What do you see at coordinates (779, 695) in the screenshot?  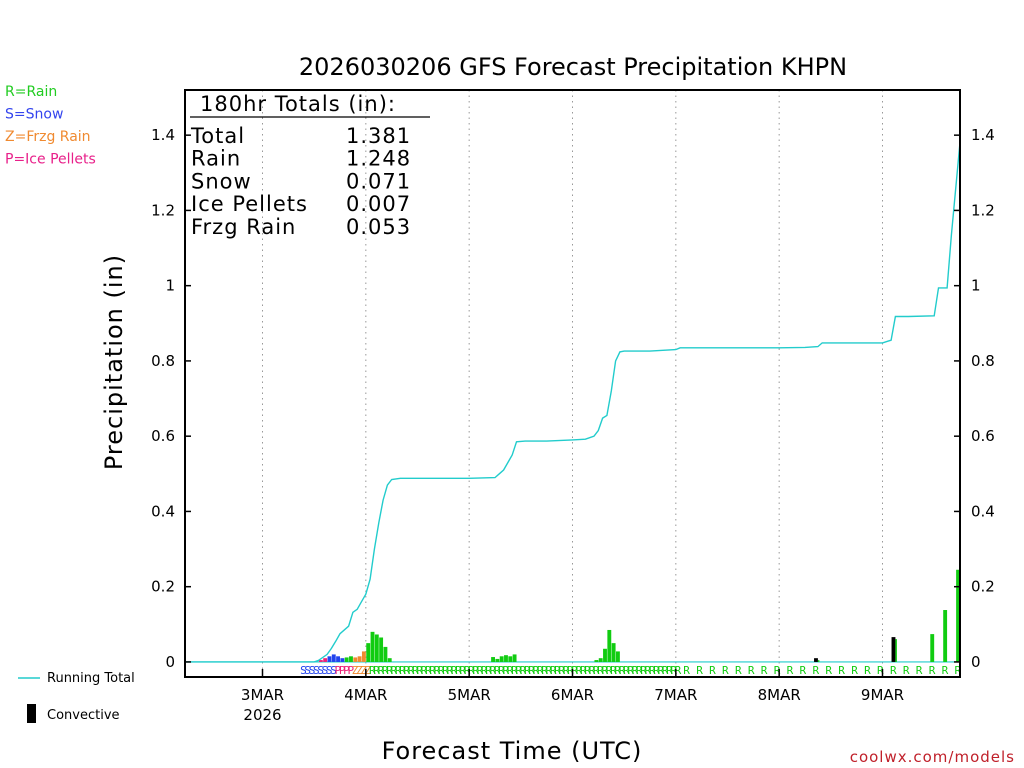 I see `x-tick-label: 8MAR` at bounding box center [779, 695].